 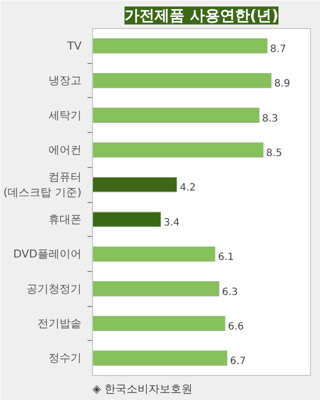 What do you see at coordinates (226, 258) in the screenshot?
I see `data-label: 6.1` at bounding box center [226, 258].